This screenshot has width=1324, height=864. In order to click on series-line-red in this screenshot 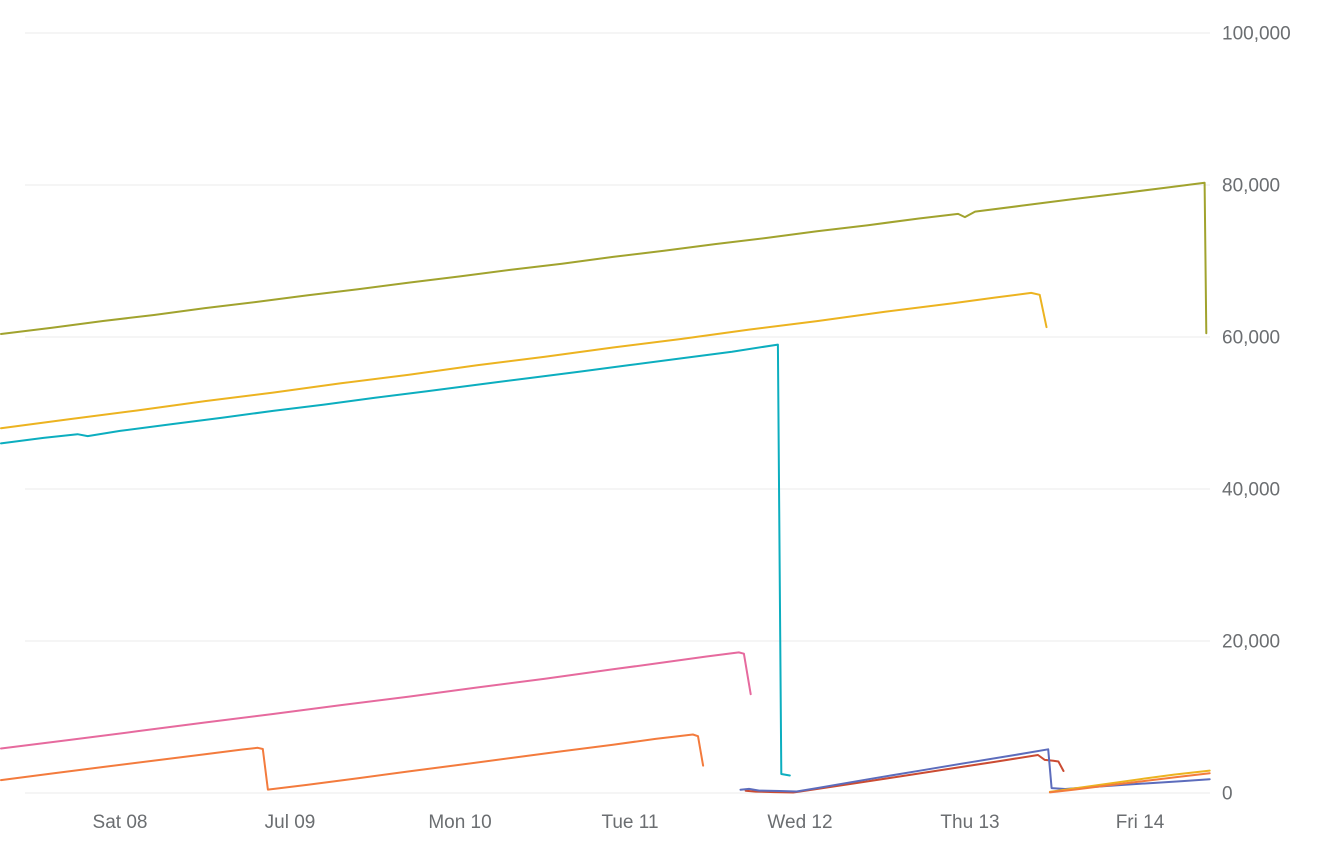, I will do `click(904, 774)`.